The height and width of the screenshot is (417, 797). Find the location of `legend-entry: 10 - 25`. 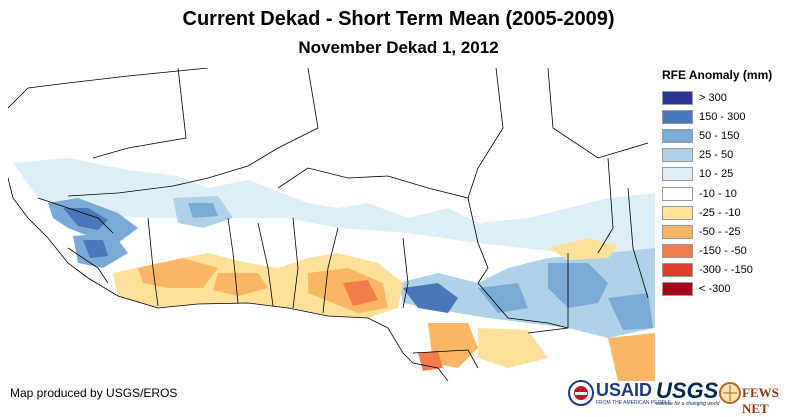

legend-entry: 10 - 25 is located at coordinates (727, 174).